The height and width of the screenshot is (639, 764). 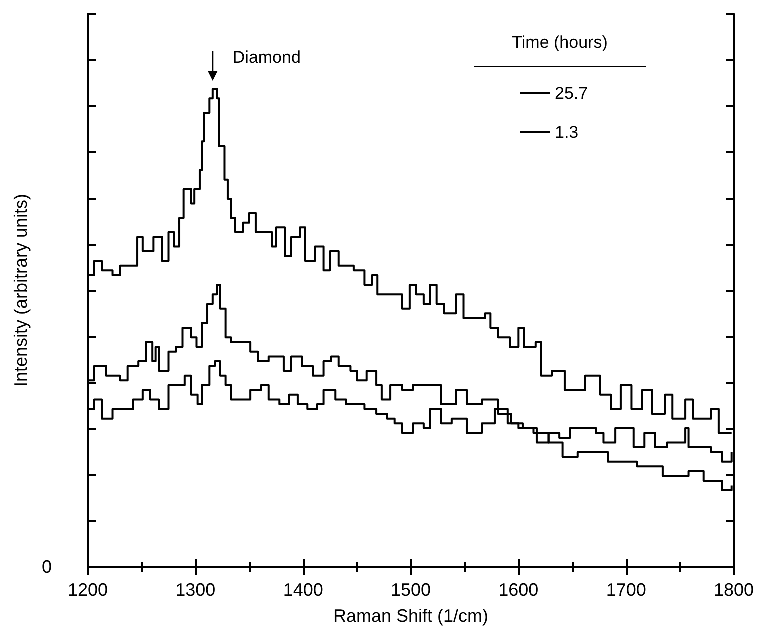 I want to click on x-tick-label: 1800, so click(x=734, y=590).